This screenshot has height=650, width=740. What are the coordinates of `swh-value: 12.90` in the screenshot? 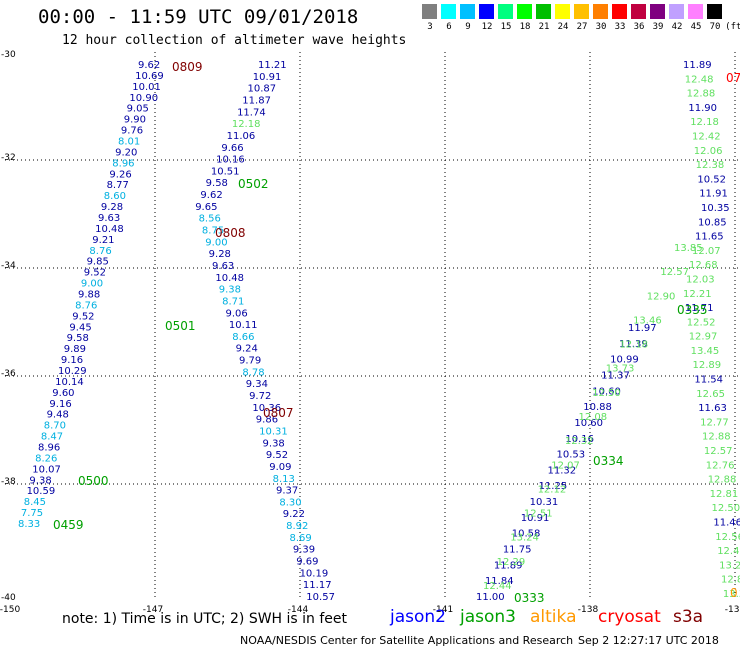 It's located at (661, 296).